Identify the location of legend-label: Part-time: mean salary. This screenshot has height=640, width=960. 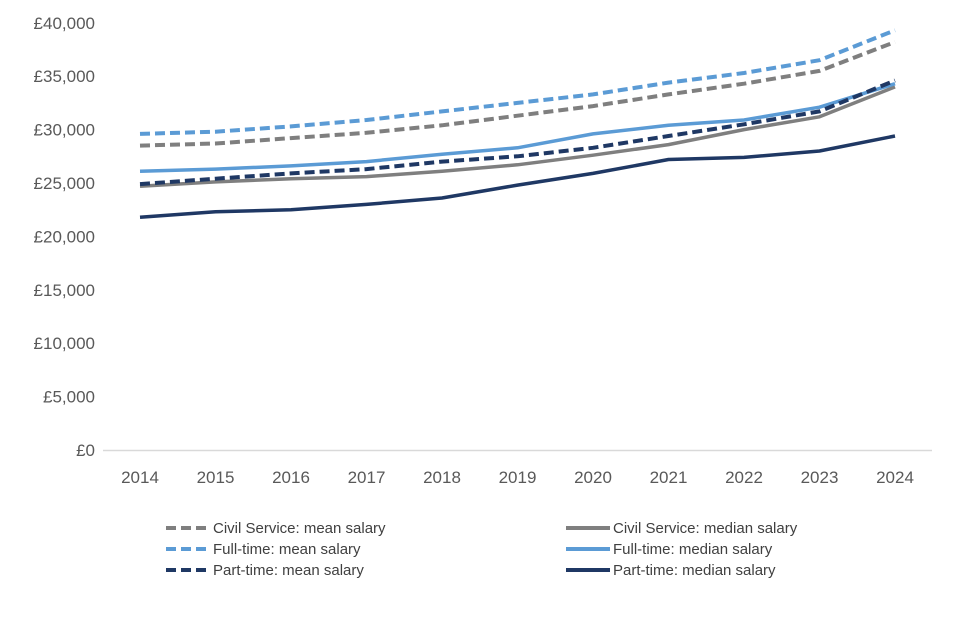
(288, 570).